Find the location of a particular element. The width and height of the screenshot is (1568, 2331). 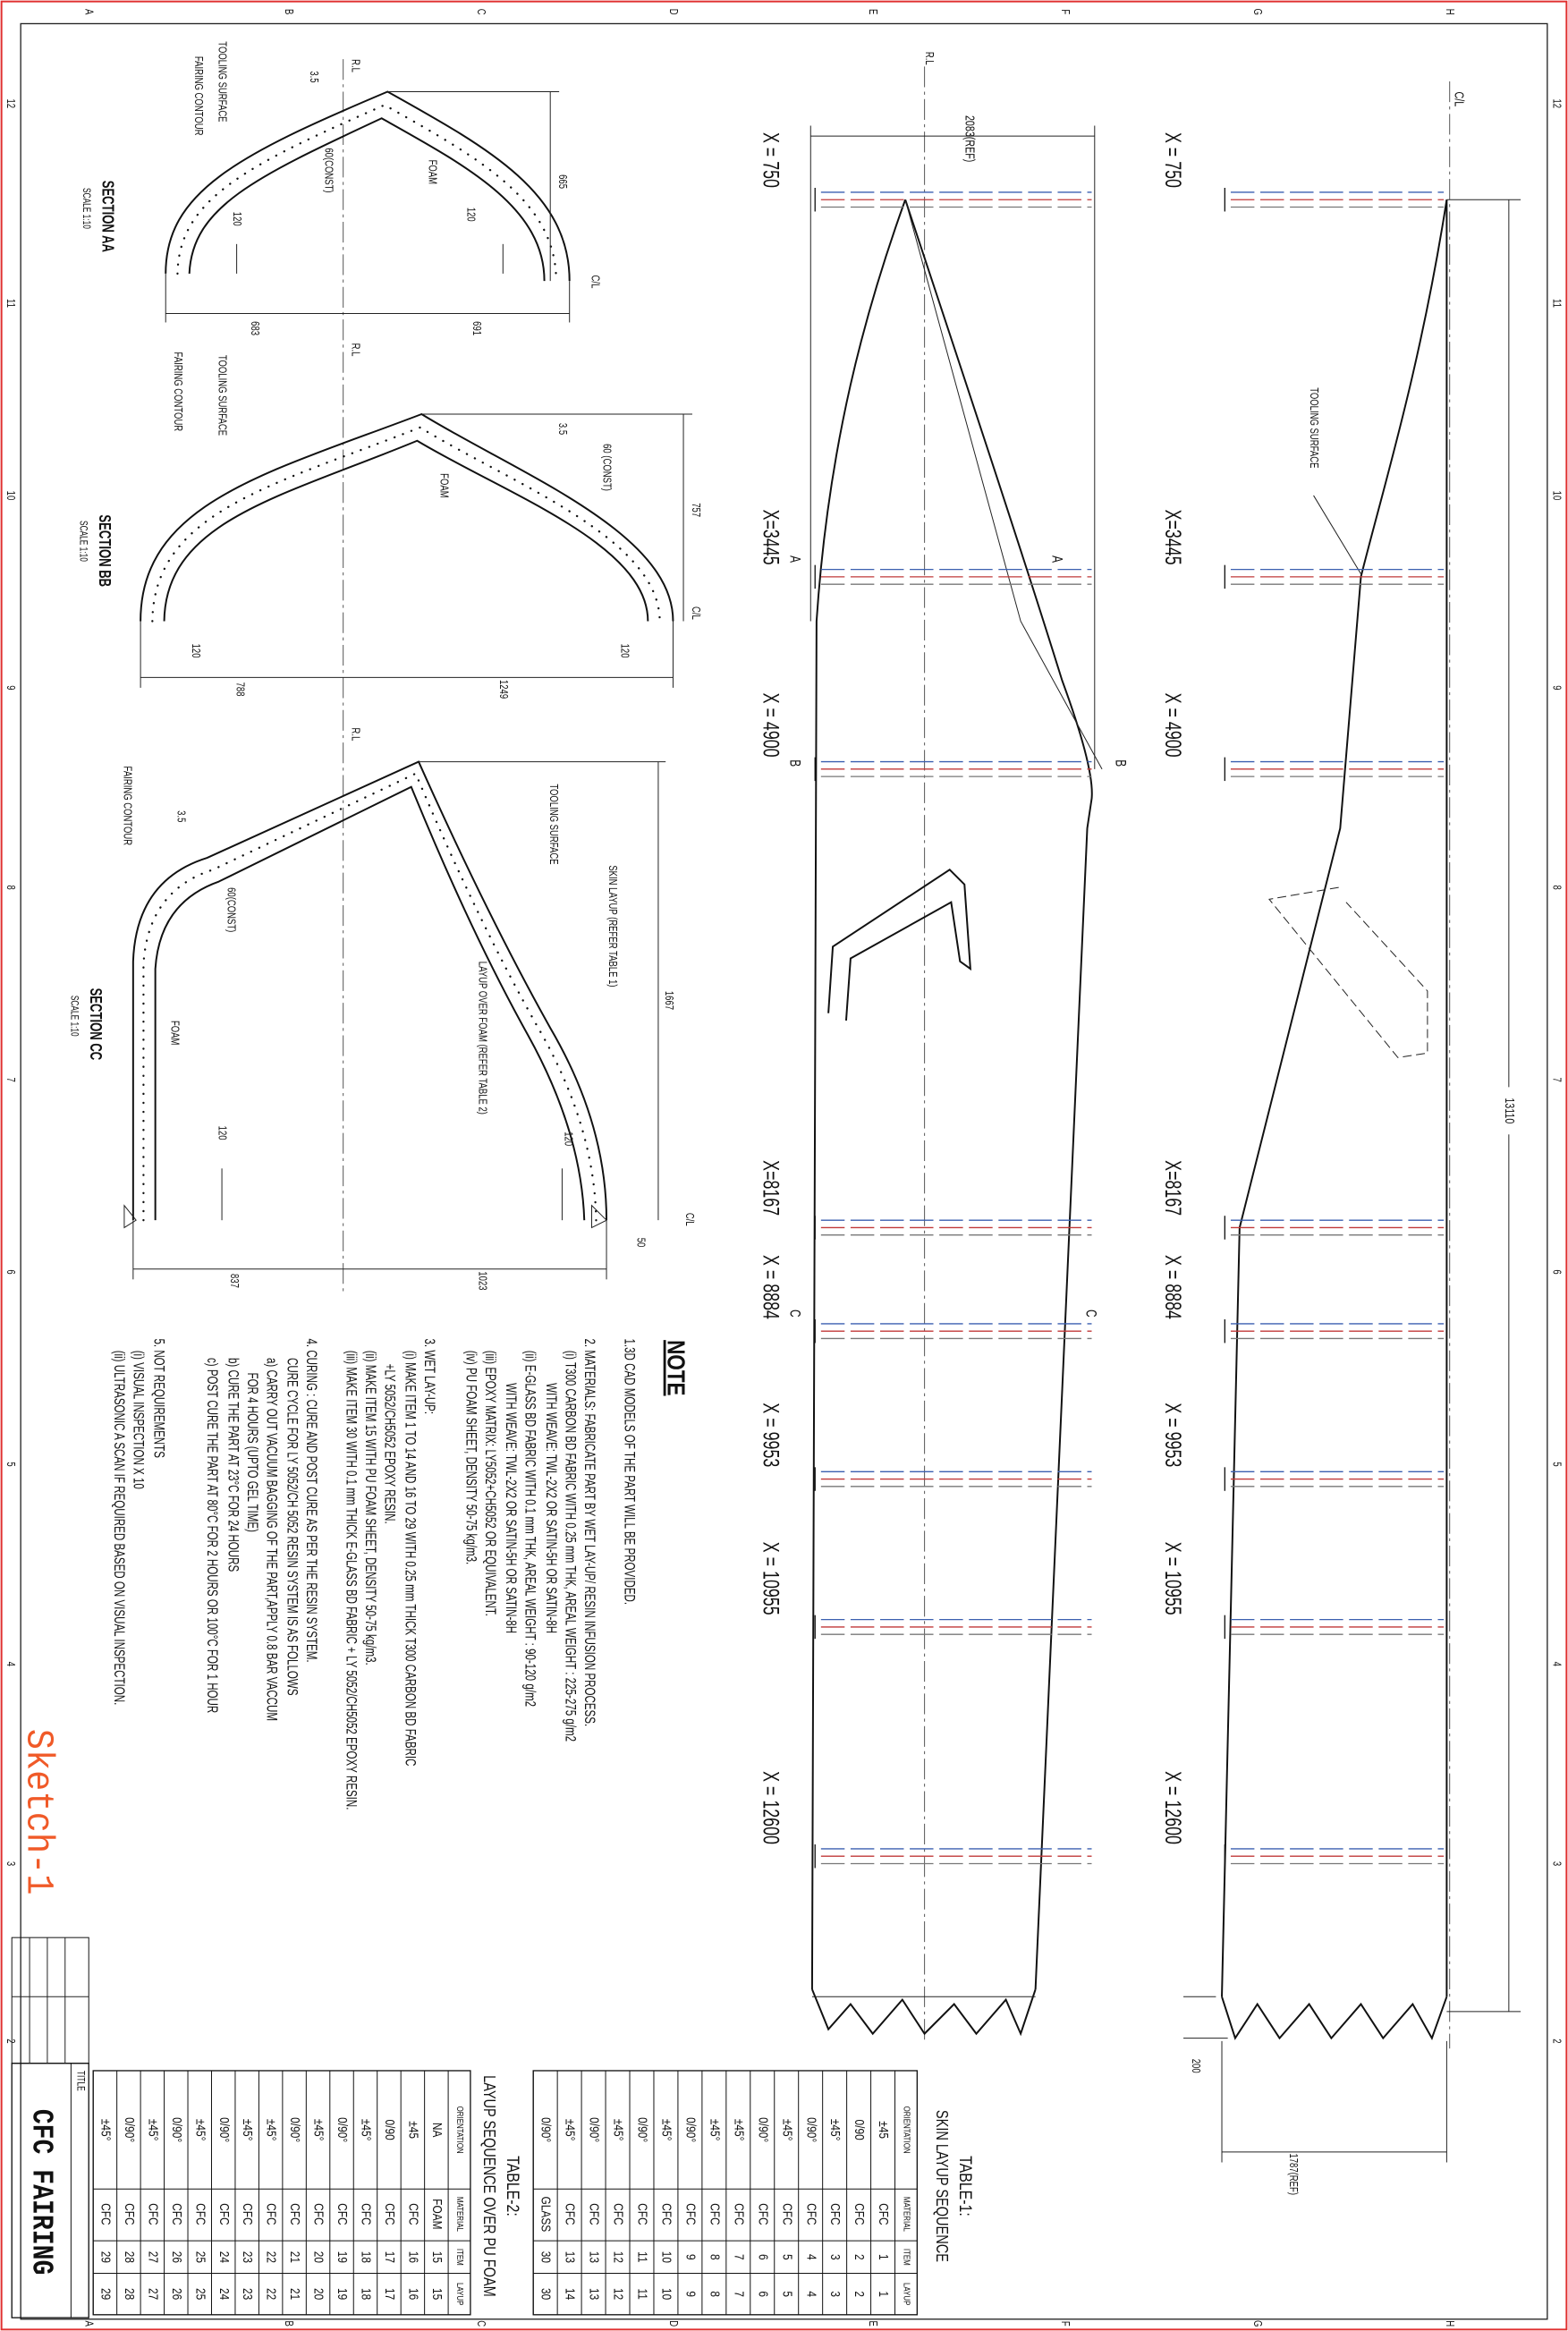

outer-contour is located at coordinates (407, 517).